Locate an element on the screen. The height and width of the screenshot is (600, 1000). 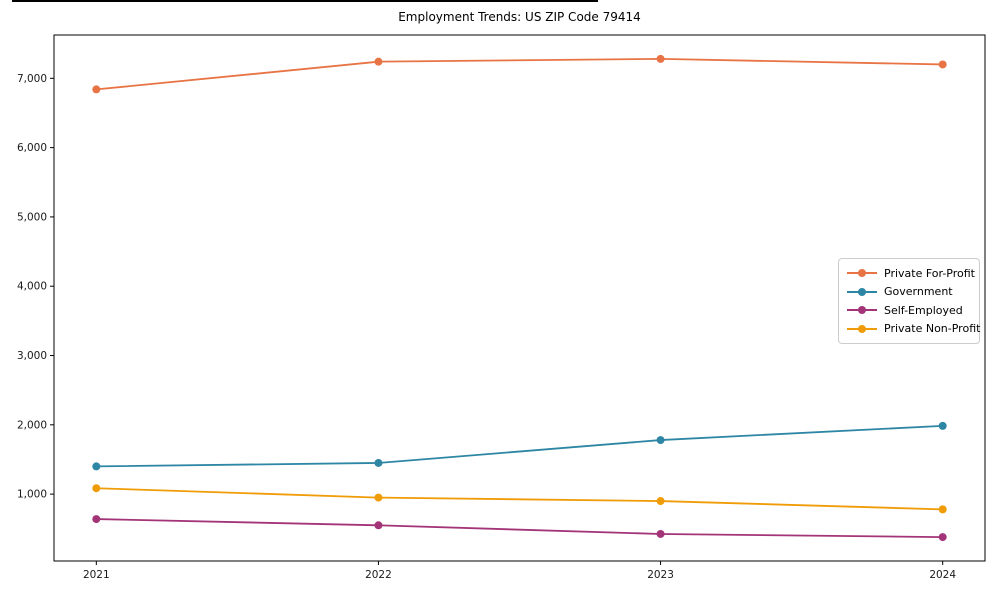
legend-label: Government is located at coordinates (918, 292).